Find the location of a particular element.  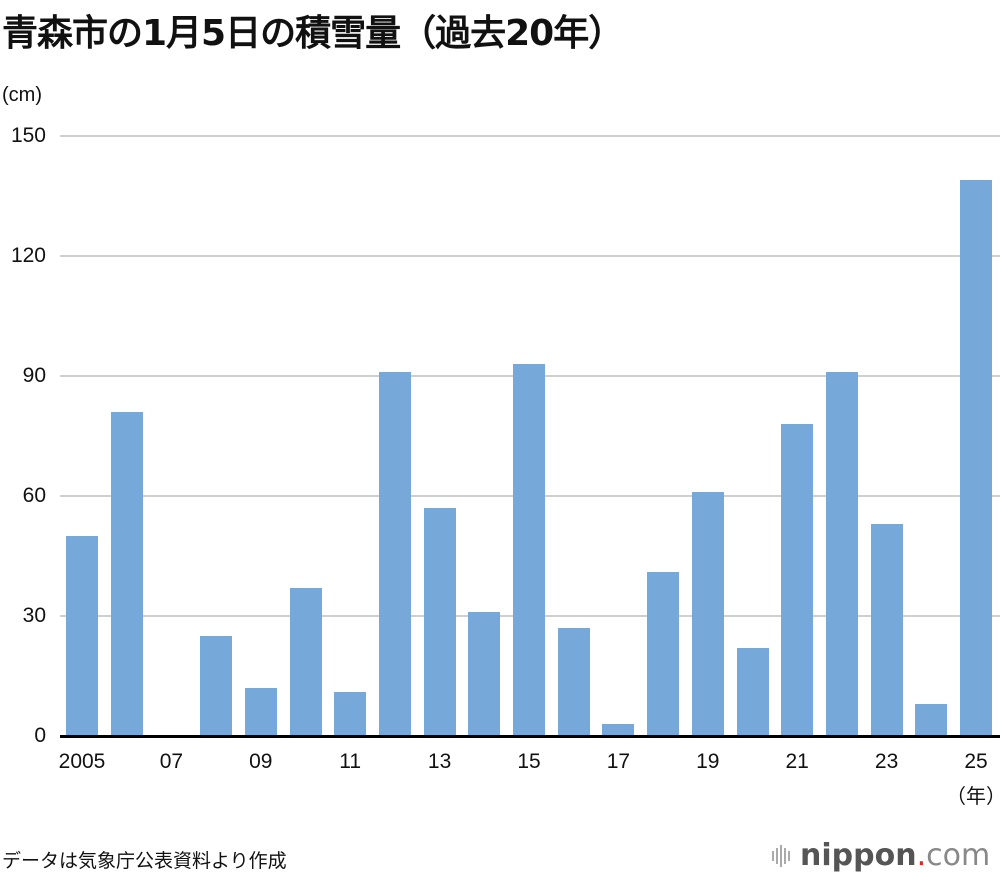

x-axis-line is located at coordinates (530, 736).